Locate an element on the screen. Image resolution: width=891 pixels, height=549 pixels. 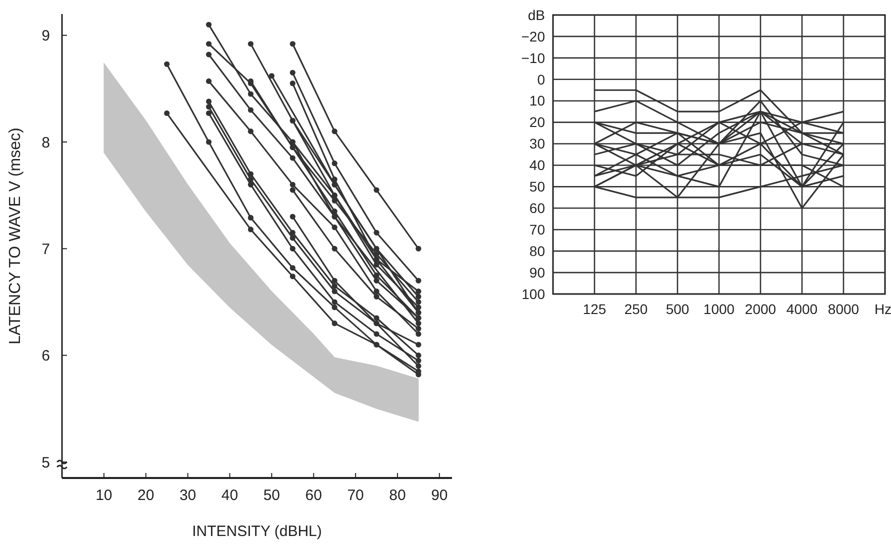
x-axis-title: INTENSITY (dBHL) is located at coordinates (257, 531).